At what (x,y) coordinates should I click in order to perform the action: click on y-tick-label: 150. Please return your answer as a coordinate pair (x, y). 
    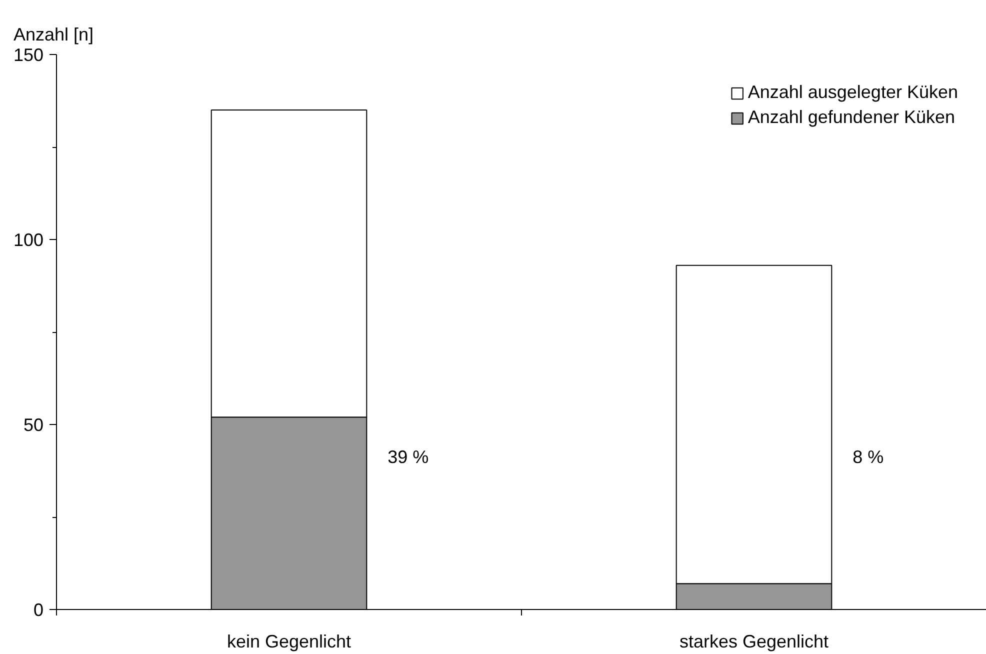
    Looking at the image, I should click on (28, 55).